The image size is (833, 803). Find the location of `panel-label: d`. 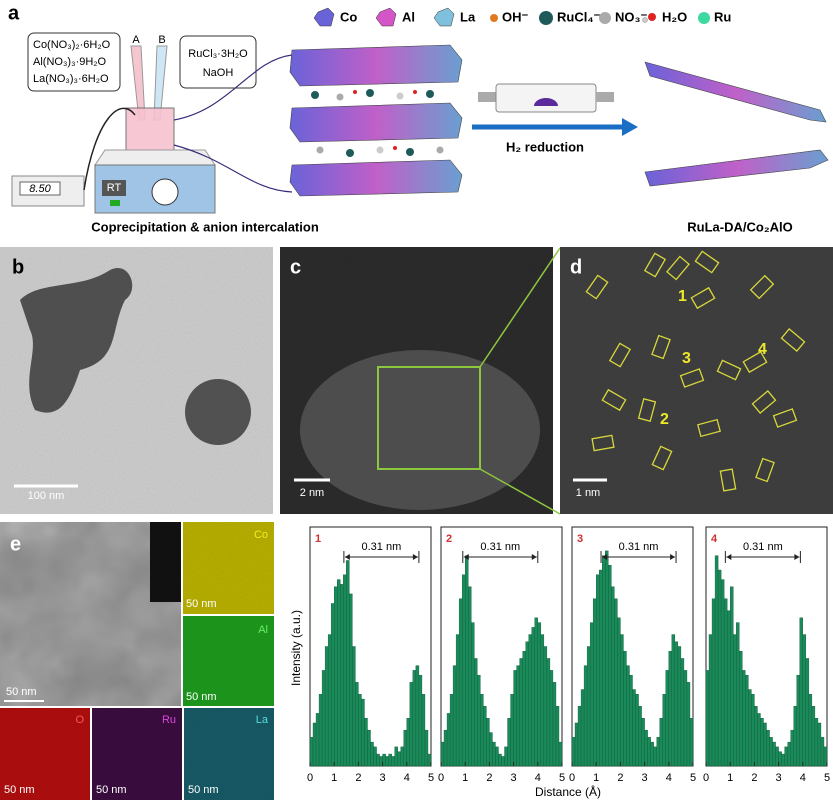

panel-label: d is located at coordinates (576, 267).